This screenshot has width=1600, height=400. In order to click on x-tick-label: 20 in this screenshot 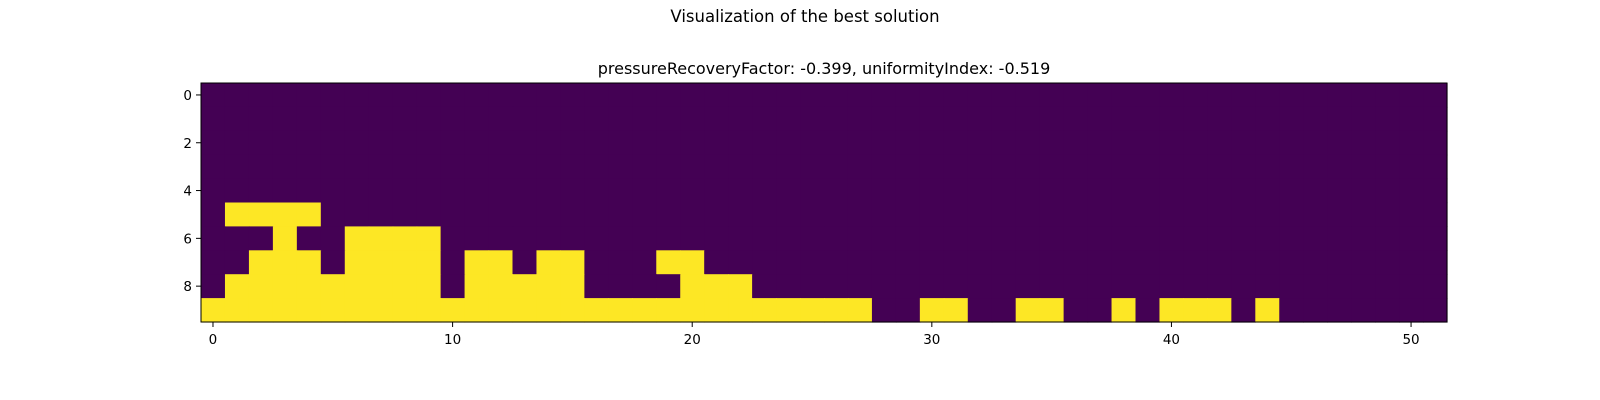, I will do `click(692, 340)`.